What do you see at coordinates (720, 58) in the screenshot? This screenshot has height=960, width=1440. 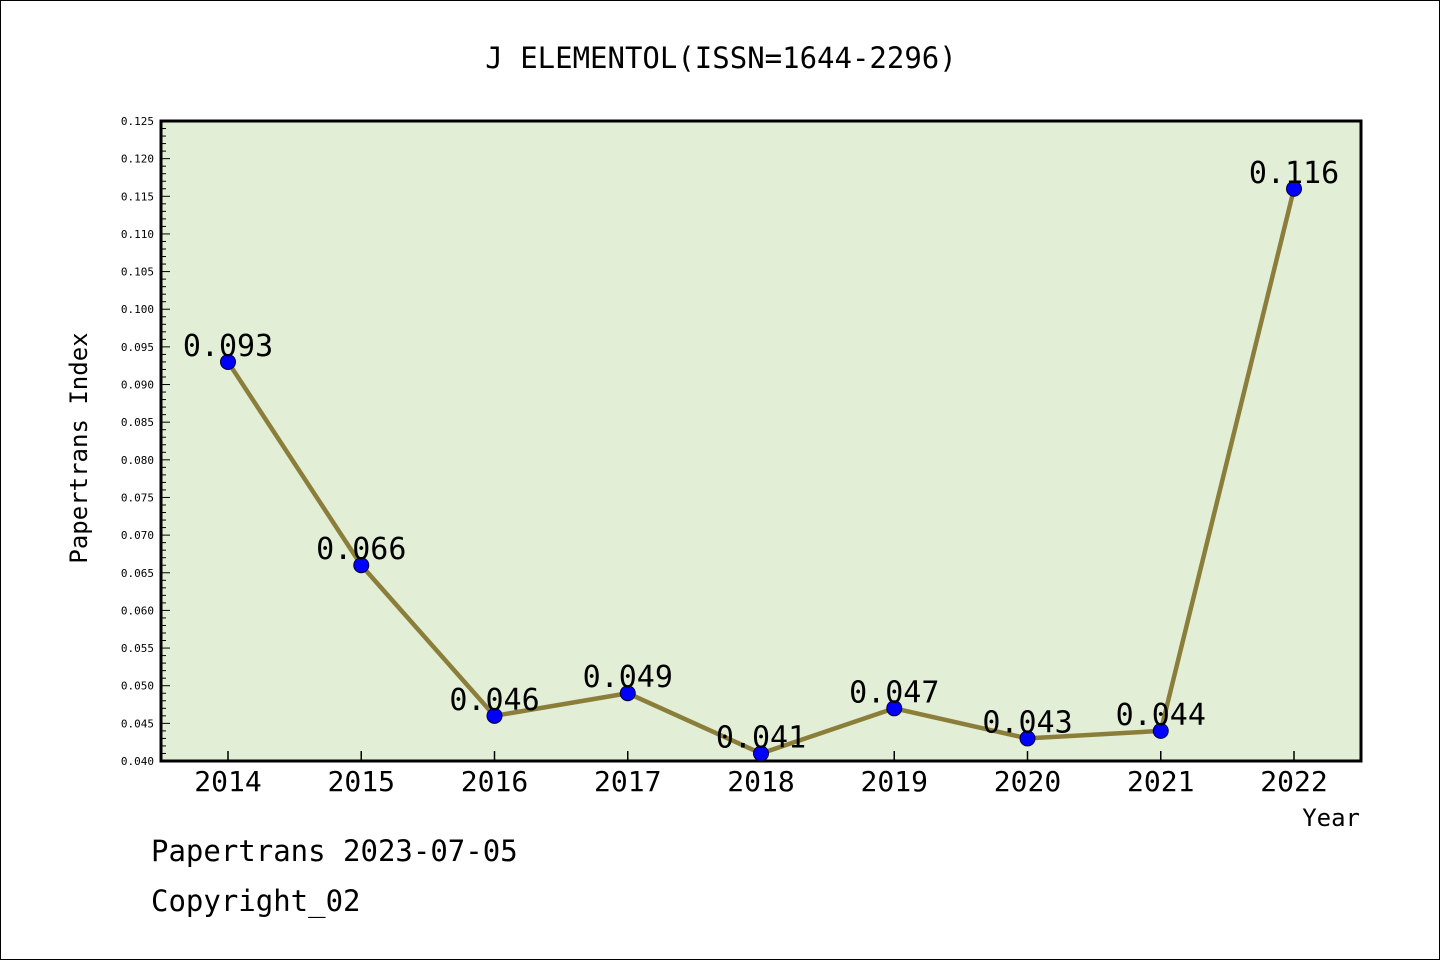 I see `chart-title: J ELEMENTOL(ISSN=1644-2296)` at bounding box center [720, 58].